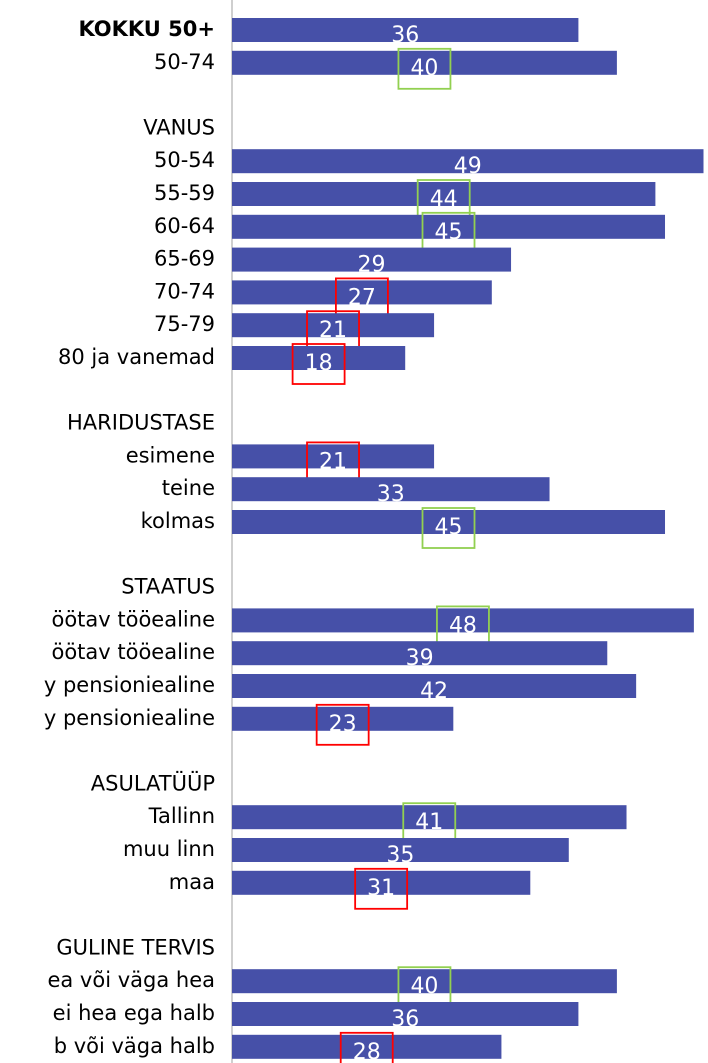 The image size is (708, 1063). What do you see at coordinates (184, 324) in the screenshot?
I see `category-label: 75-79` at bounding box center [184, 324].